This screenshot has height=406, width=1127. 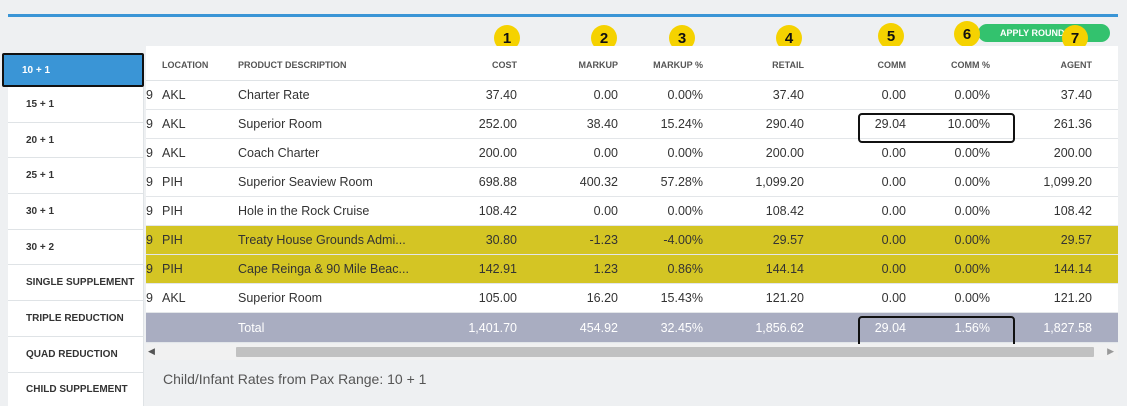 What do you see at coordinates (1067, 327) in the screenshot?
I see `total-agent: 1,827.58` at bounding box center [1067, 327].